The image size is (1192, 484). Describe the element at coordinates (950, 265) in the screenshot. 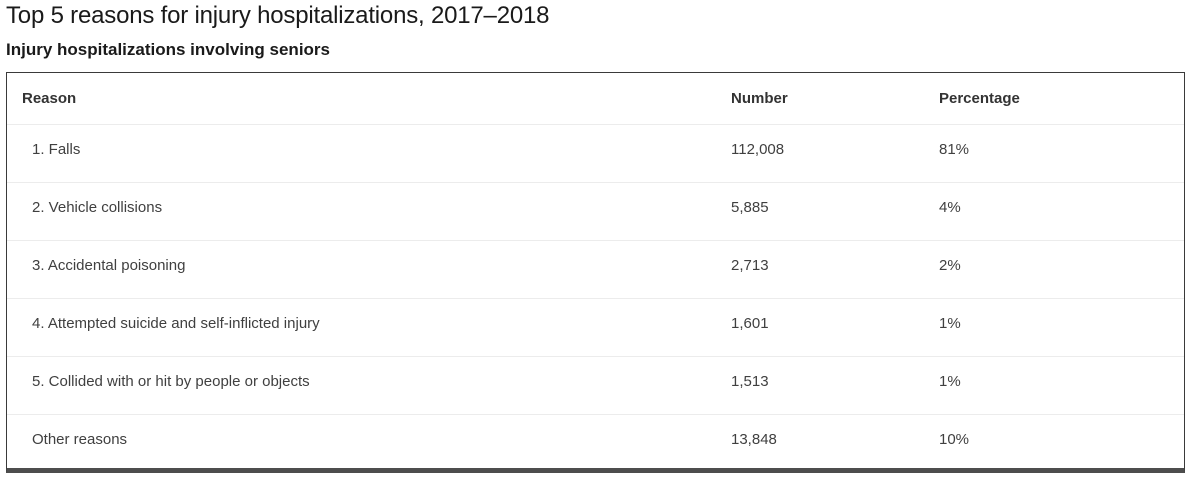

I see `cell-percentage: 2%` at that location.